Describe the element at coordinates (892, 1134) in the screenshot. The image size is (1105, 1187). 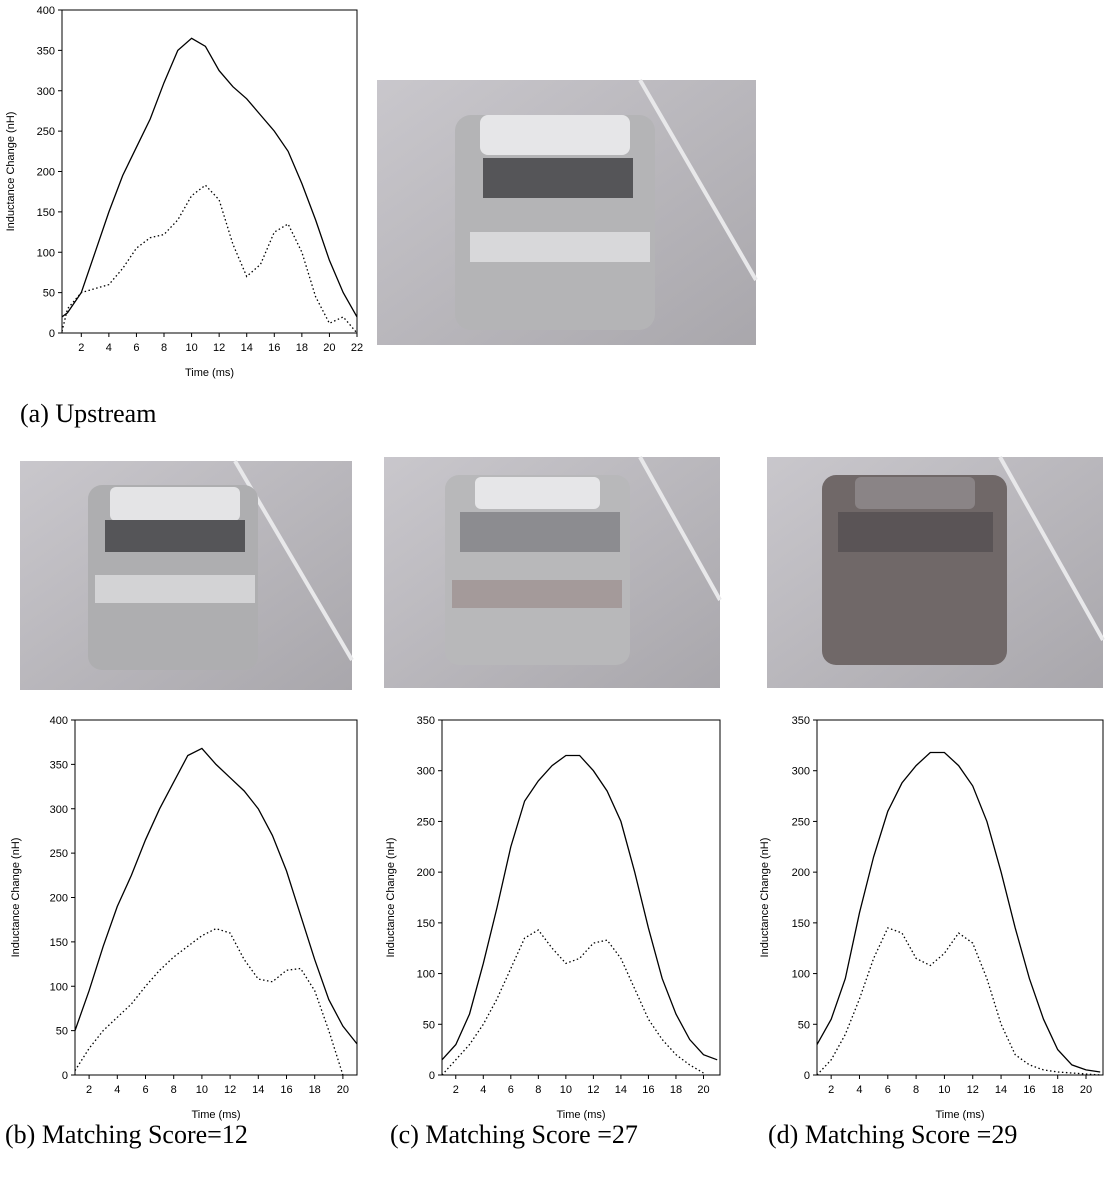
I see `caption: (d) Matching Score =29` at that location.